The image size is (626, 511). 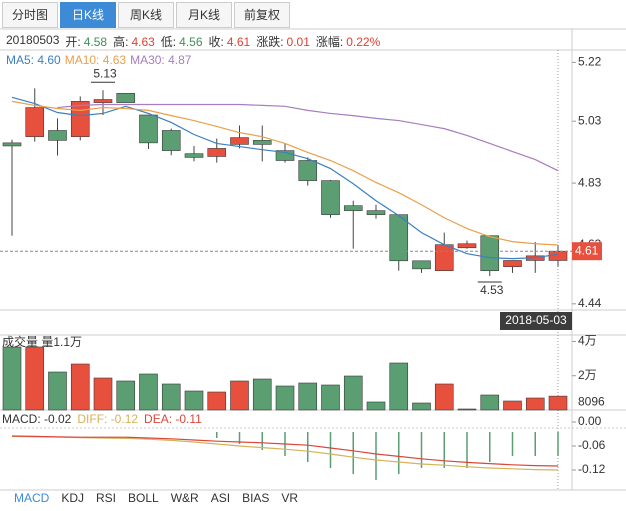 What do you see at coordinates (590, 62) in the screenshot?
I see `y-tick-label: 5.22` at bounding box center [590, 62].